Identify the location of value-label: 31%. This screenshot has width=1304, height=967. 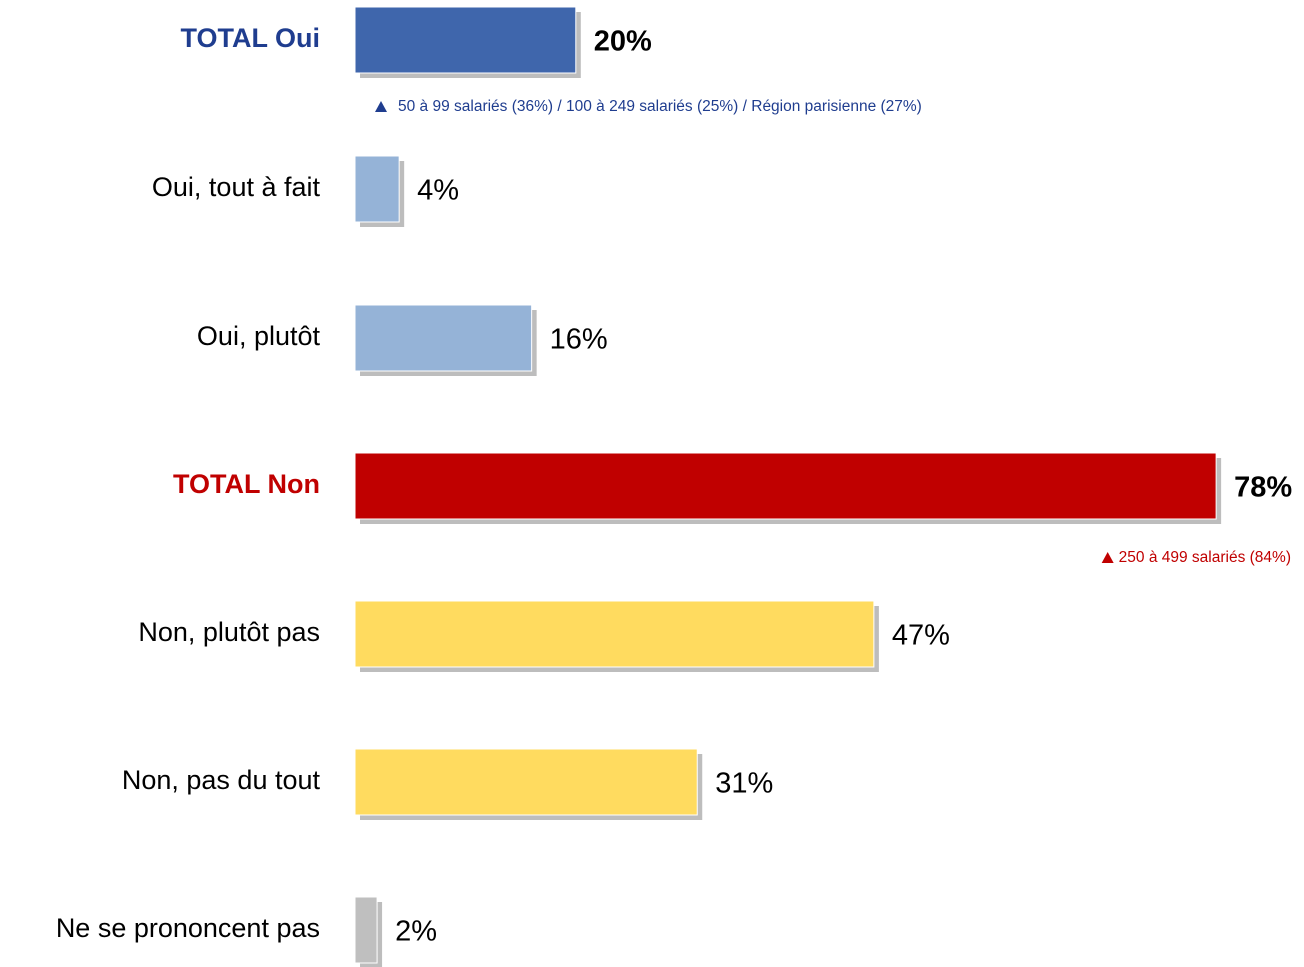
(744, 784).